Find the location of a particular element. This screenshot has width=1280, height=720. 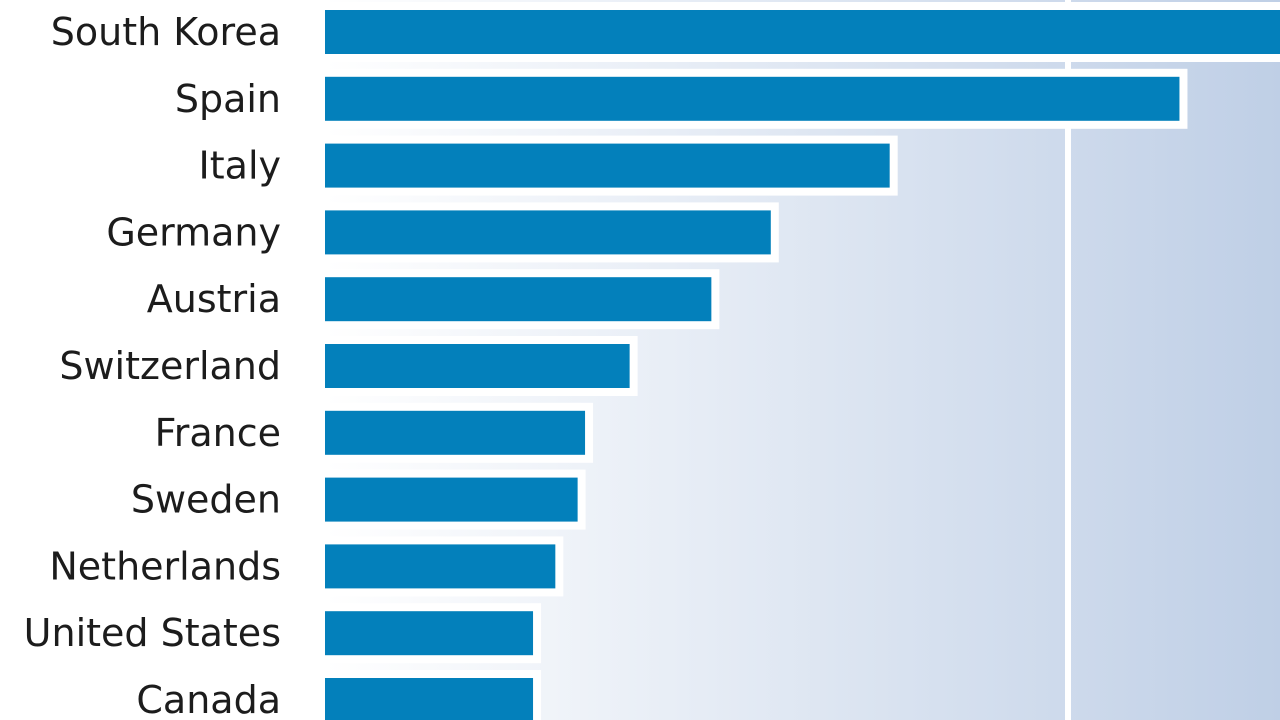

category-label: Austria is located at coordinates (214, 299).